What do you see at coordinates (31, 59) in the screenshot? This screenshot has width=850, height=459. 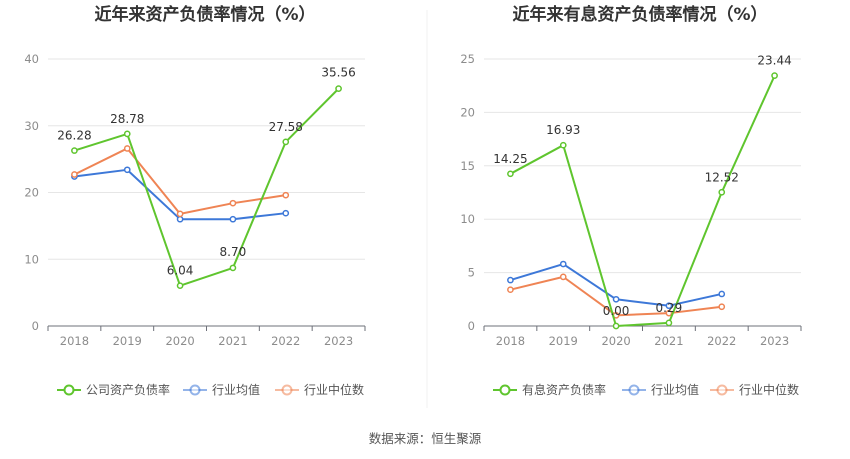 I see `y-tick-label: 40` at bounding box center [31, 59].